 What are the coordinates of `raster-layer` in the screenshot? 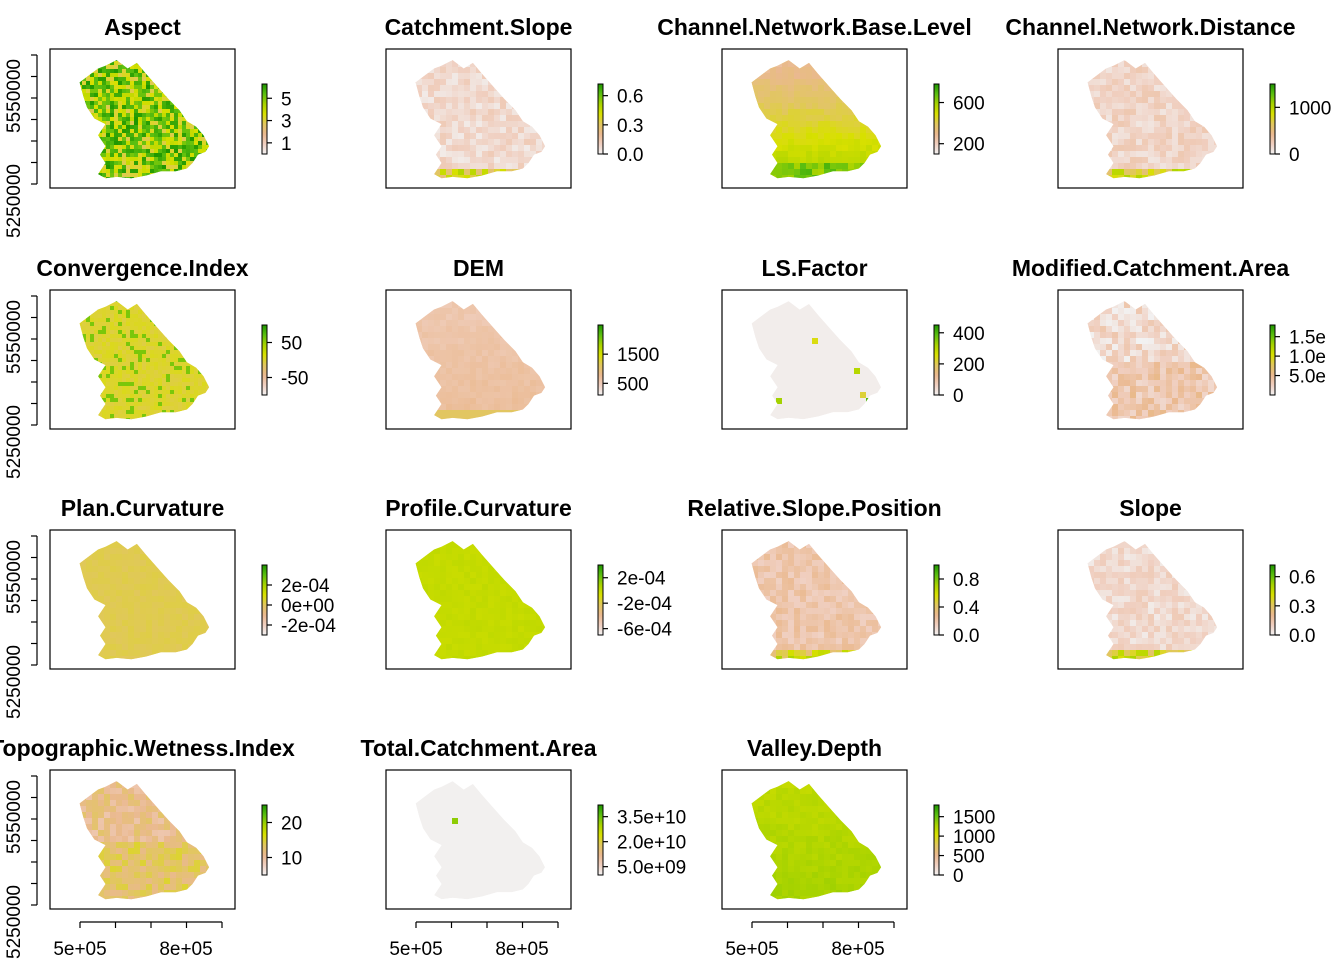 It's located at (1162, 118).